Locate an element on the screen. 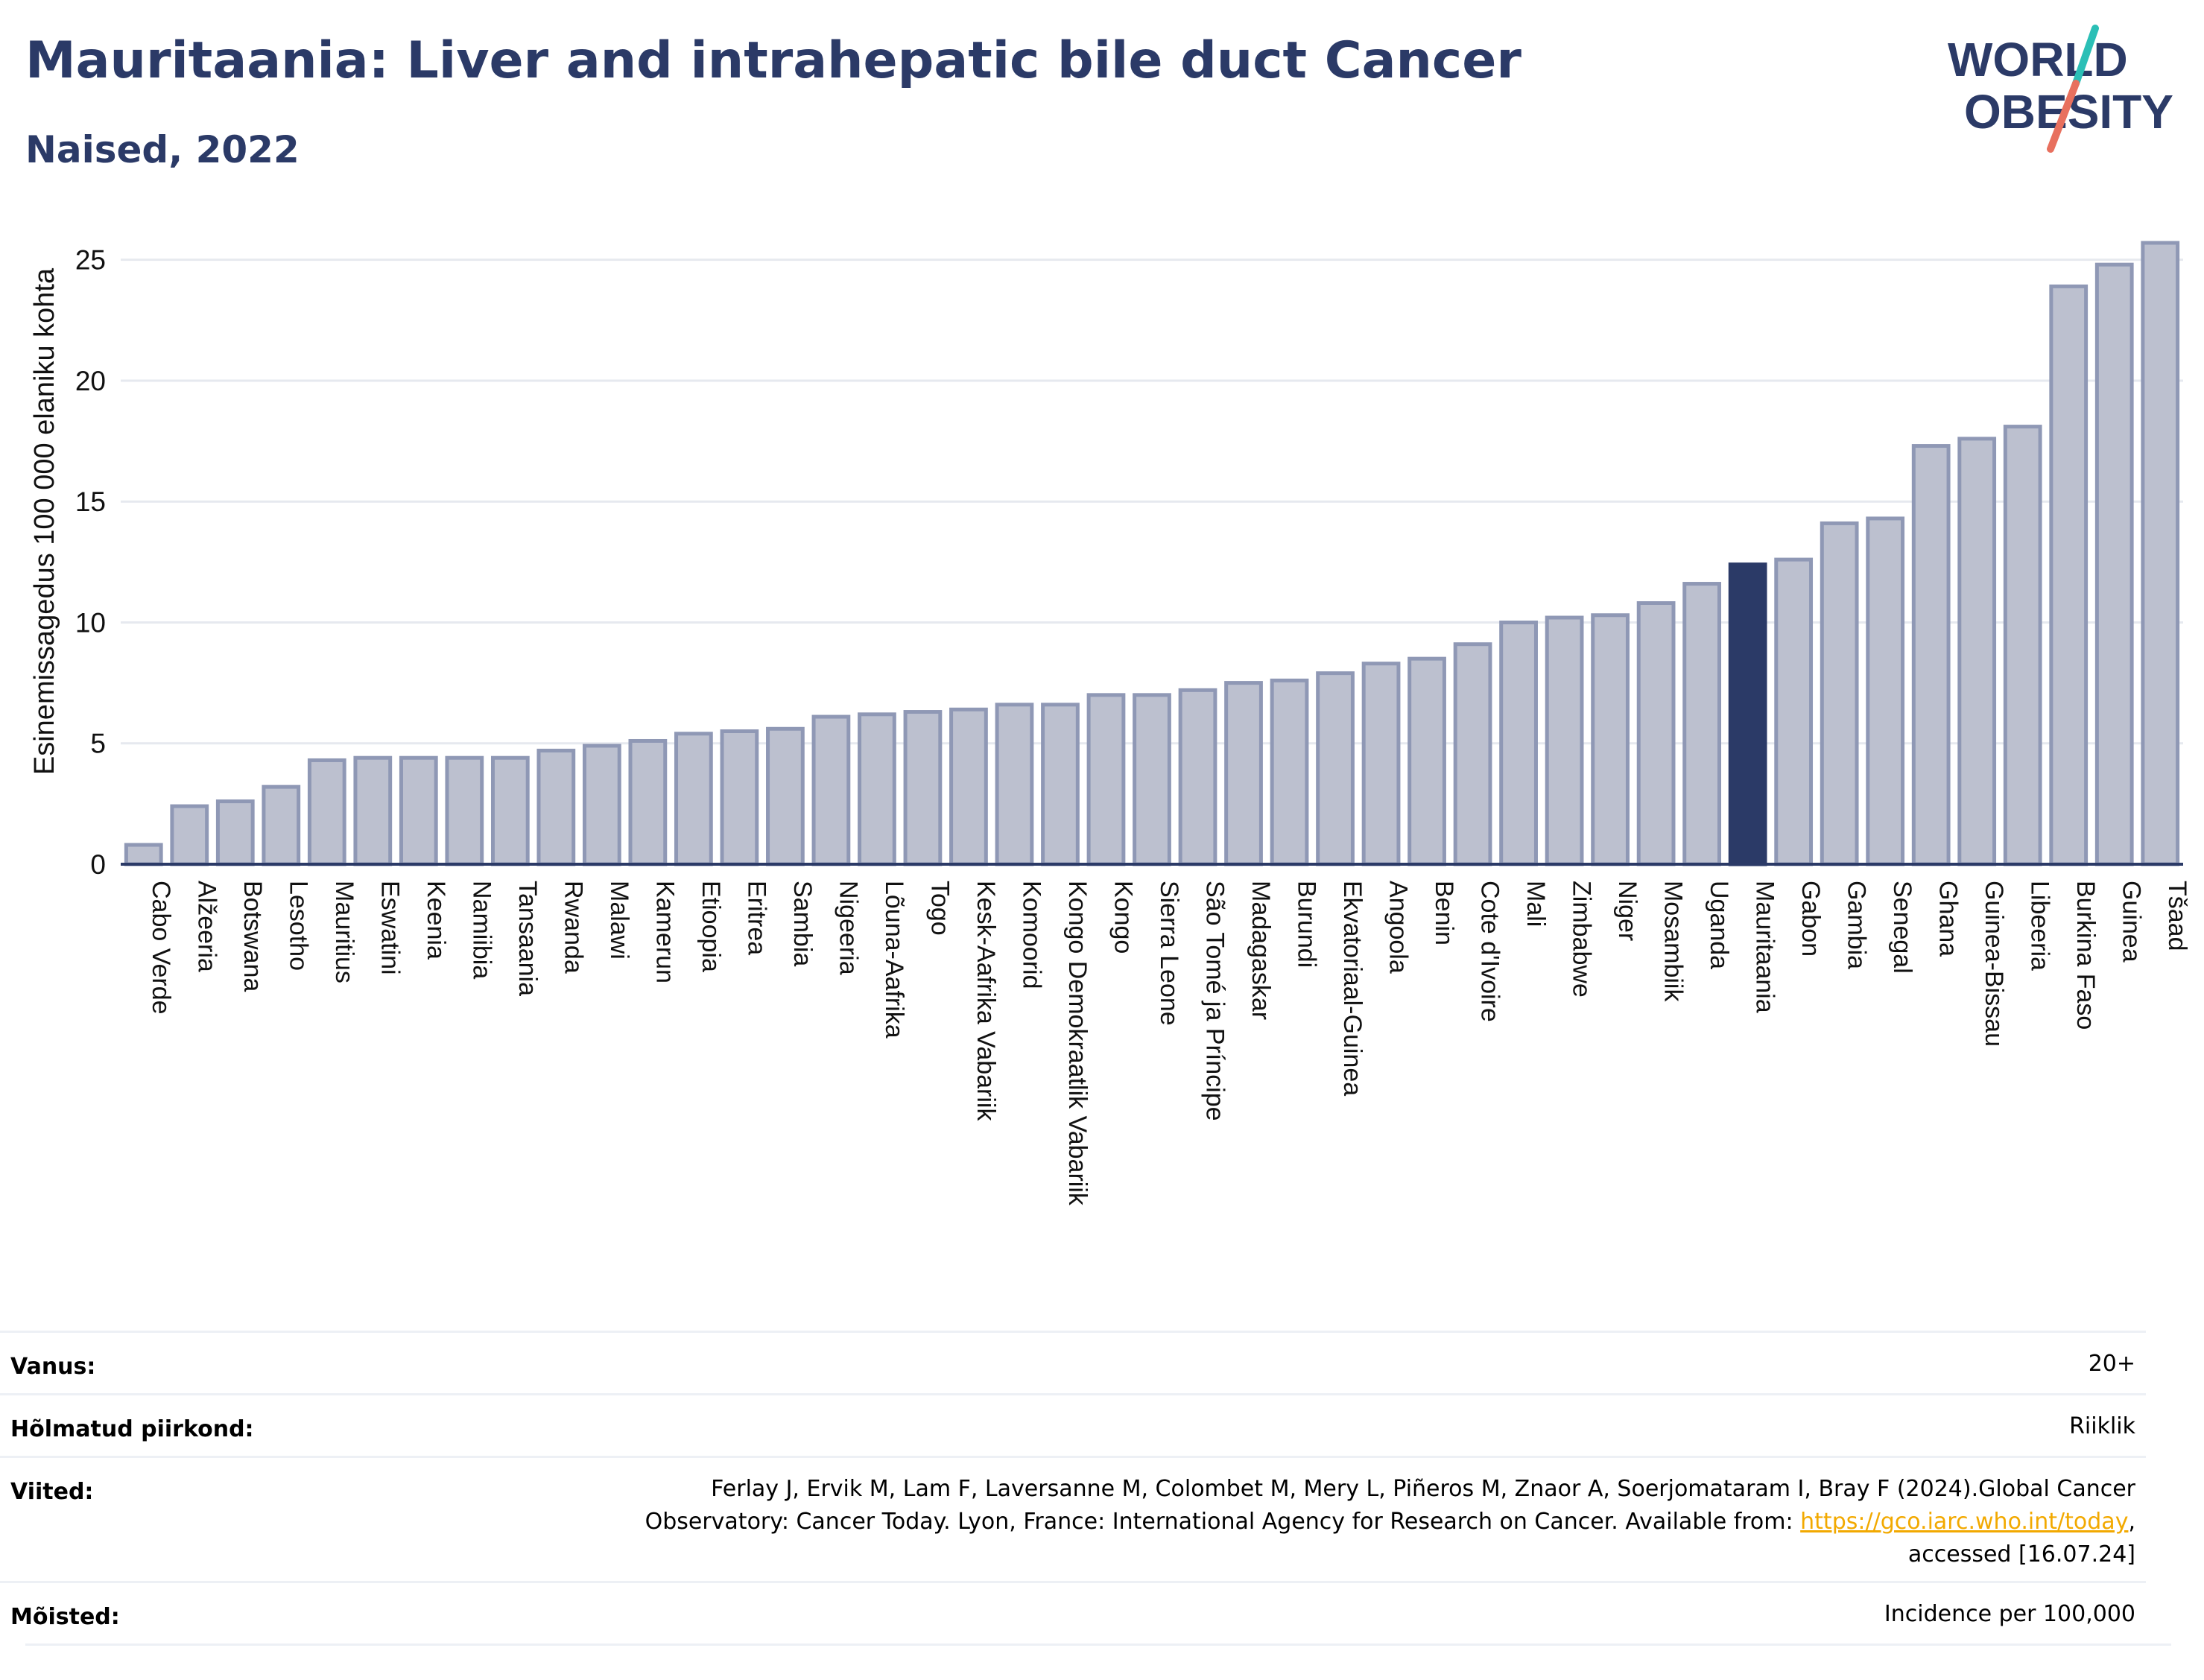 Image resolution: width=2204 pixels, height=1680 pixels. bar-malawi is located at coordinates (601, 805).